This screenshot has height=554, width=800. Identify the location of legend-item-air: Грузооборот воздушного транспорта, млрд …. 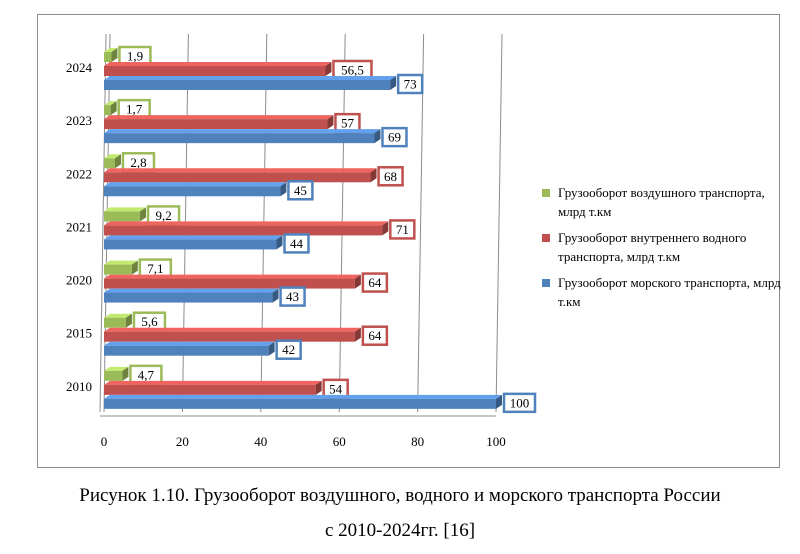
(662, 202).